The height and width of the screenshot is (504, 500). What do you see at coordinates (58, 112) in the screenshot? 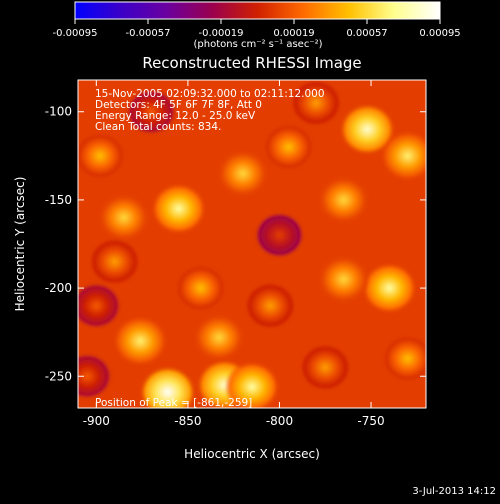
I see `y-tick-label: -100` at bounding box center [58, 112].